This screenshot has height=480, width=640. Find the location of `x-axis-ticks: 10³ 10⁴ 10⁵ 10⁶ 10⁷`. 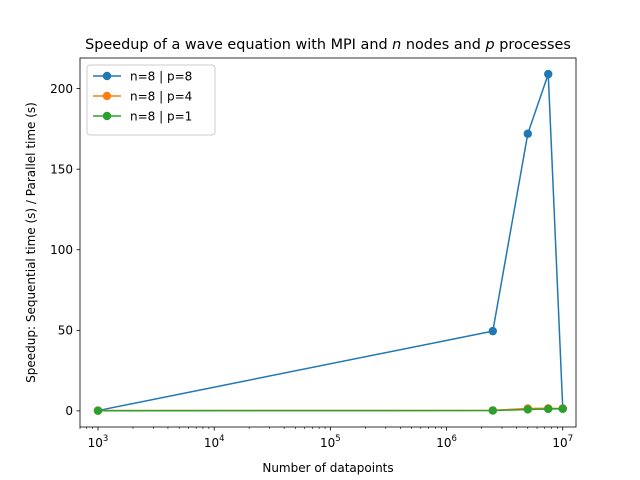

x-axis-ticks: 10³ 10⁴ 10⁵ 10⁶ 10⁷ is located at coordinates (326, 438).